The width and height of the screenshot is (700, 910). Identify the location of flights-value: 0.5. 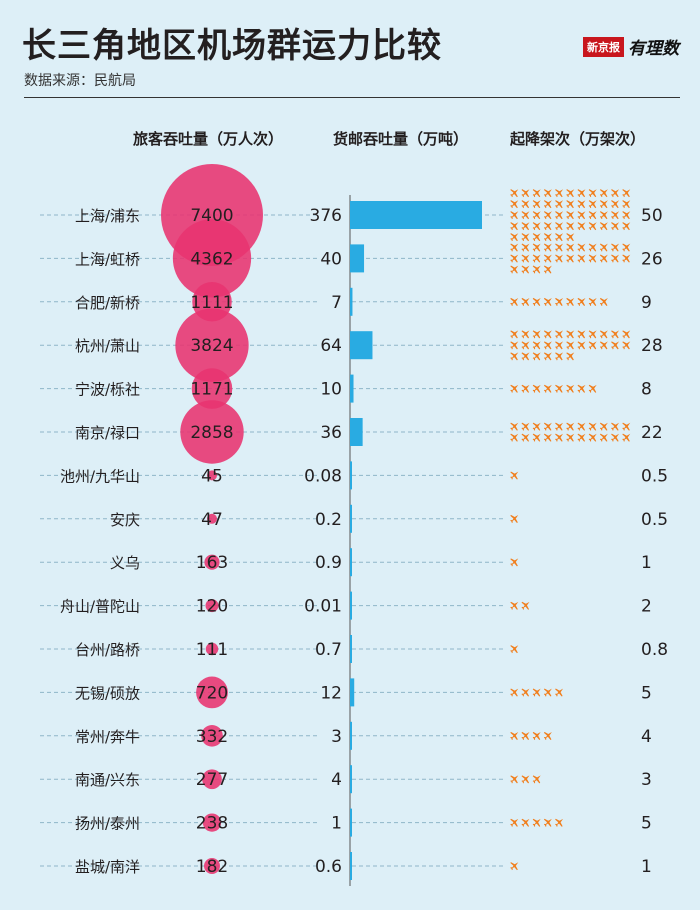
(654, 476).